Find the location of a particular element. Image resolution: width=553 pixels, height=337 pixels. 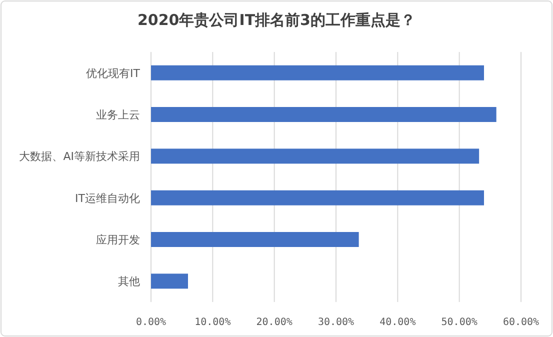

y-tick-label: 大数据、AI等新技术采用 is located at coordinates (79, 157).